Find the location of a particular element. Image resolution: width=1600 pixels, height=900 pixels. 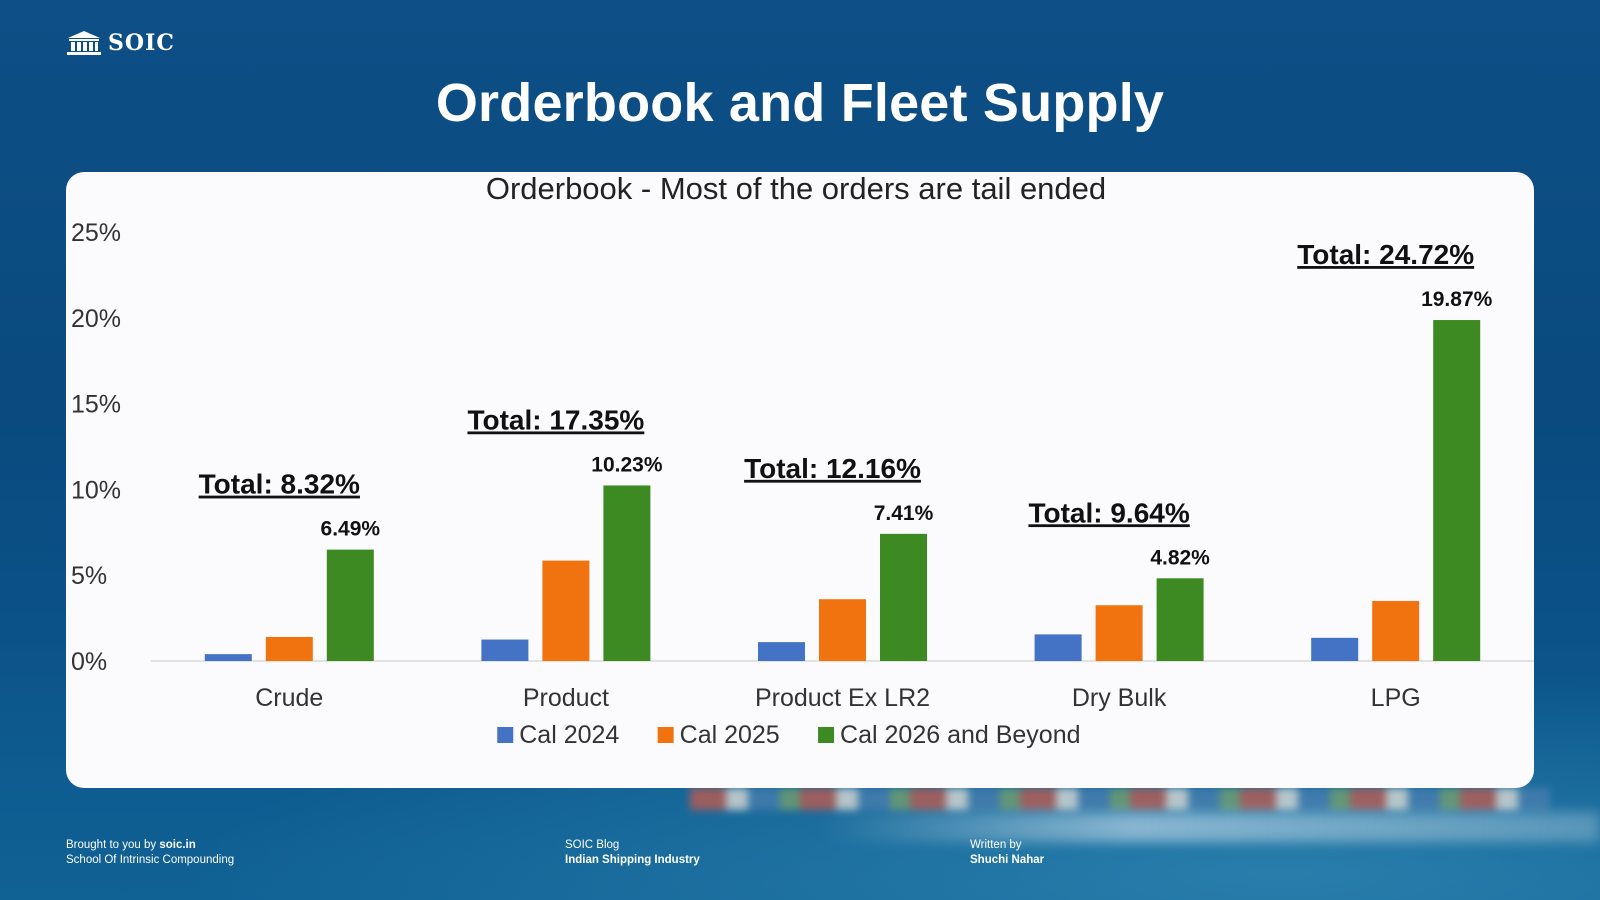

footer-author: Written by Shuchi Nahar is located at coordinates (1007, 853).